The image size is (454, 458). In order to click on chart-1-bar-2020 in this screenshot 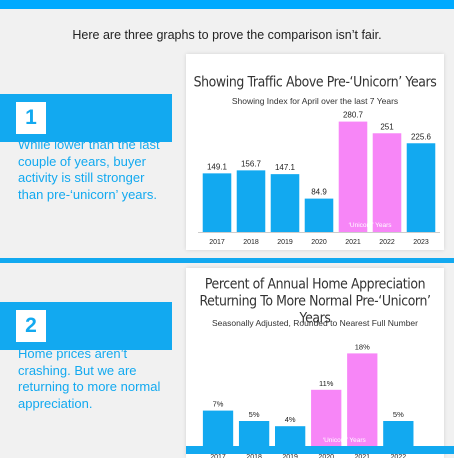, I will do `click(319, 215)`.